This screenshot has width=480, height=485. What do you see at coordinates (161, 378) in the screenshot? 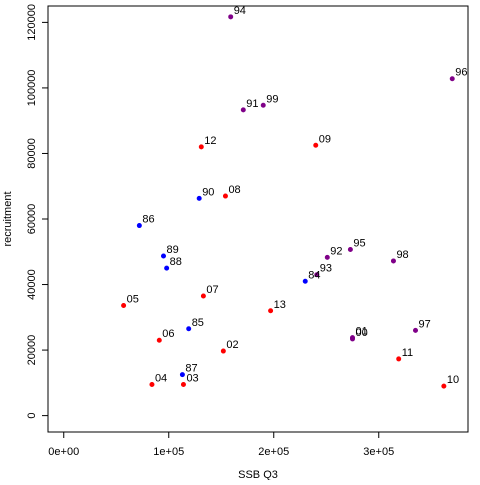
I see `data-point-label-04: 04` at bounding box center [161, 378].